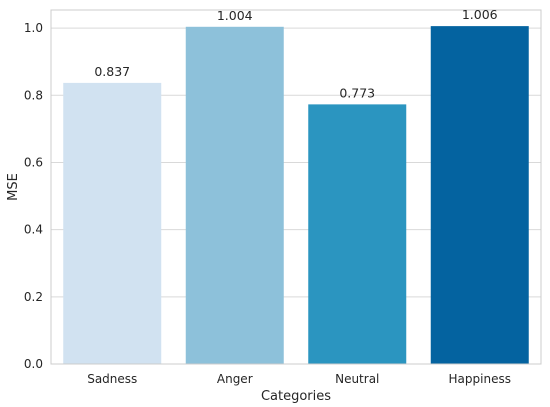 Image resolution: width=550 pixels, height=407 pixels. What do you see at coordinates (357, 92) in the screenshot?
I see `bar-value-label: 0.773` at bounding box center [357, 92].